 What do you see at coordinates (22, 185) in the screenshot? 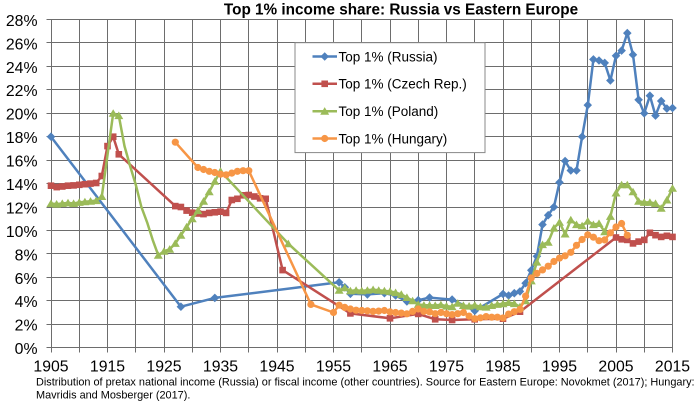
I see `svg-text: 14%` at bounding box center [22, 185].